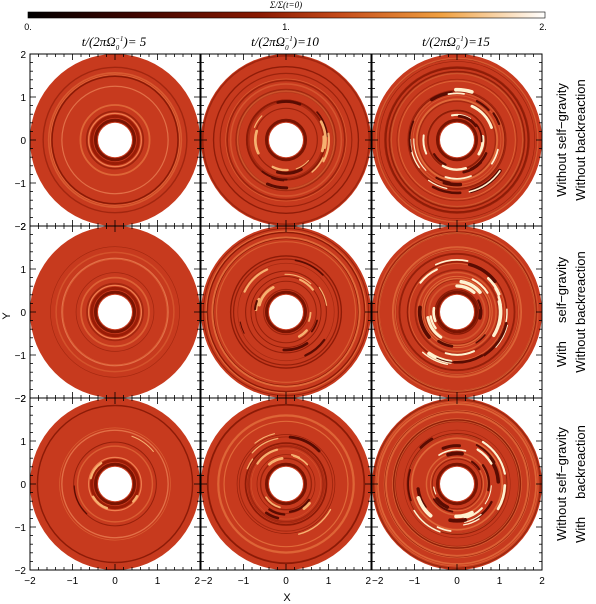 Image resolution: width=596 pixels, height=604 pixels. I want to click on x-tick-label: 2, so click(197, 581).